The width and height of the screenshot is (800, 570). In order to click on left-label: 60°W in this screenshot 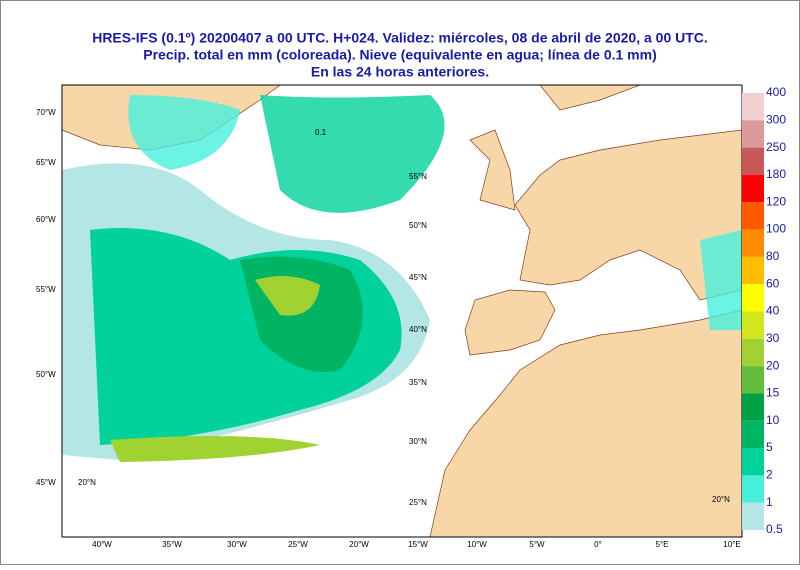, I will do `click(46, 219)`.